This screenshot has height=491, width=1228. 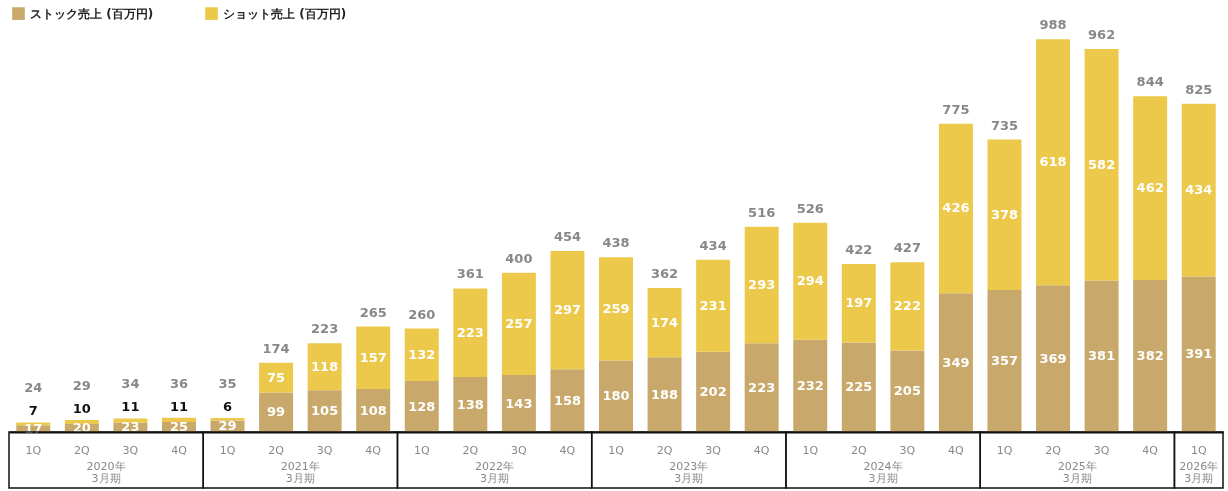 I want to click on data-label: 105, so click(x=325, y=411).